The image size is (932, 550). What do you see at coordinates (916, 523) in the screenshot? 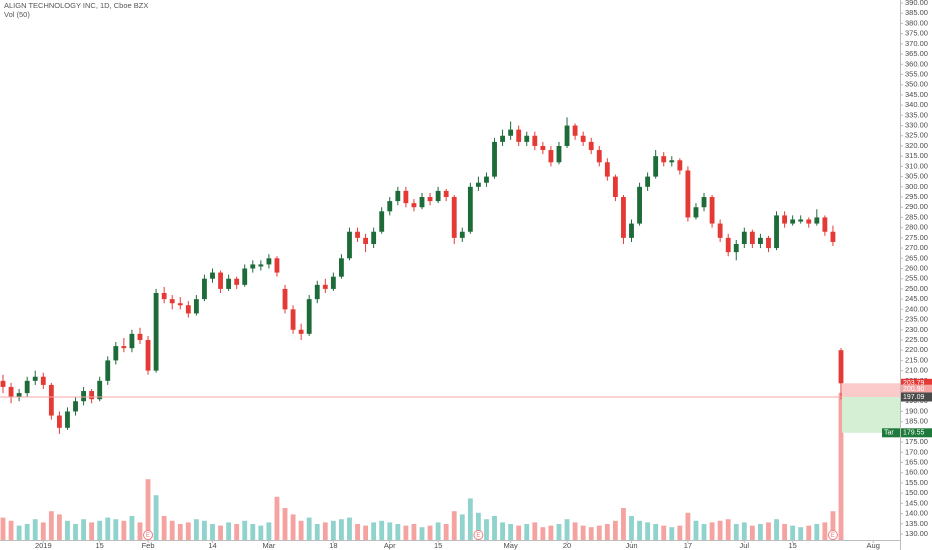
I see `y-tick-label: 135.00` at bounding box center [916, 523].